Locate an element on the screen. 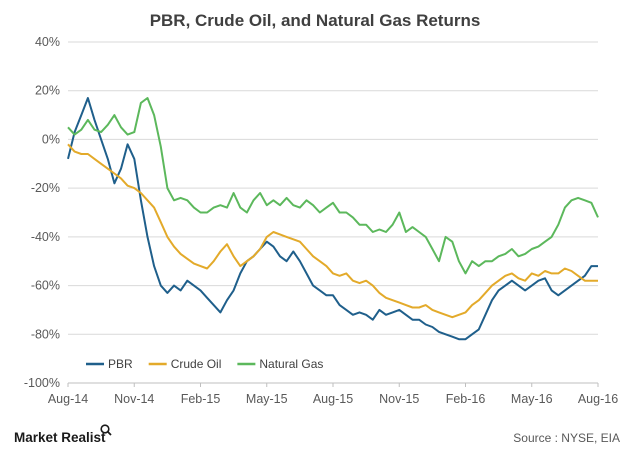 This screenshot has width=630, height=450. y-tick-label: 0% is located at coordinates (51, 139).